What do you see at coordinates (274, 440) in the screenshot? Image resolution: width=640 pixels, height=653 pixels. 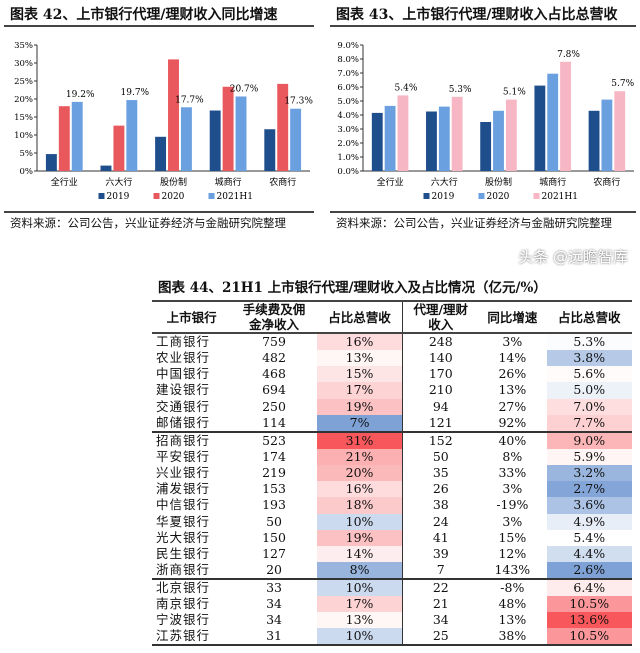 I see `fee-income: 523` at bounding box center [274, 440].